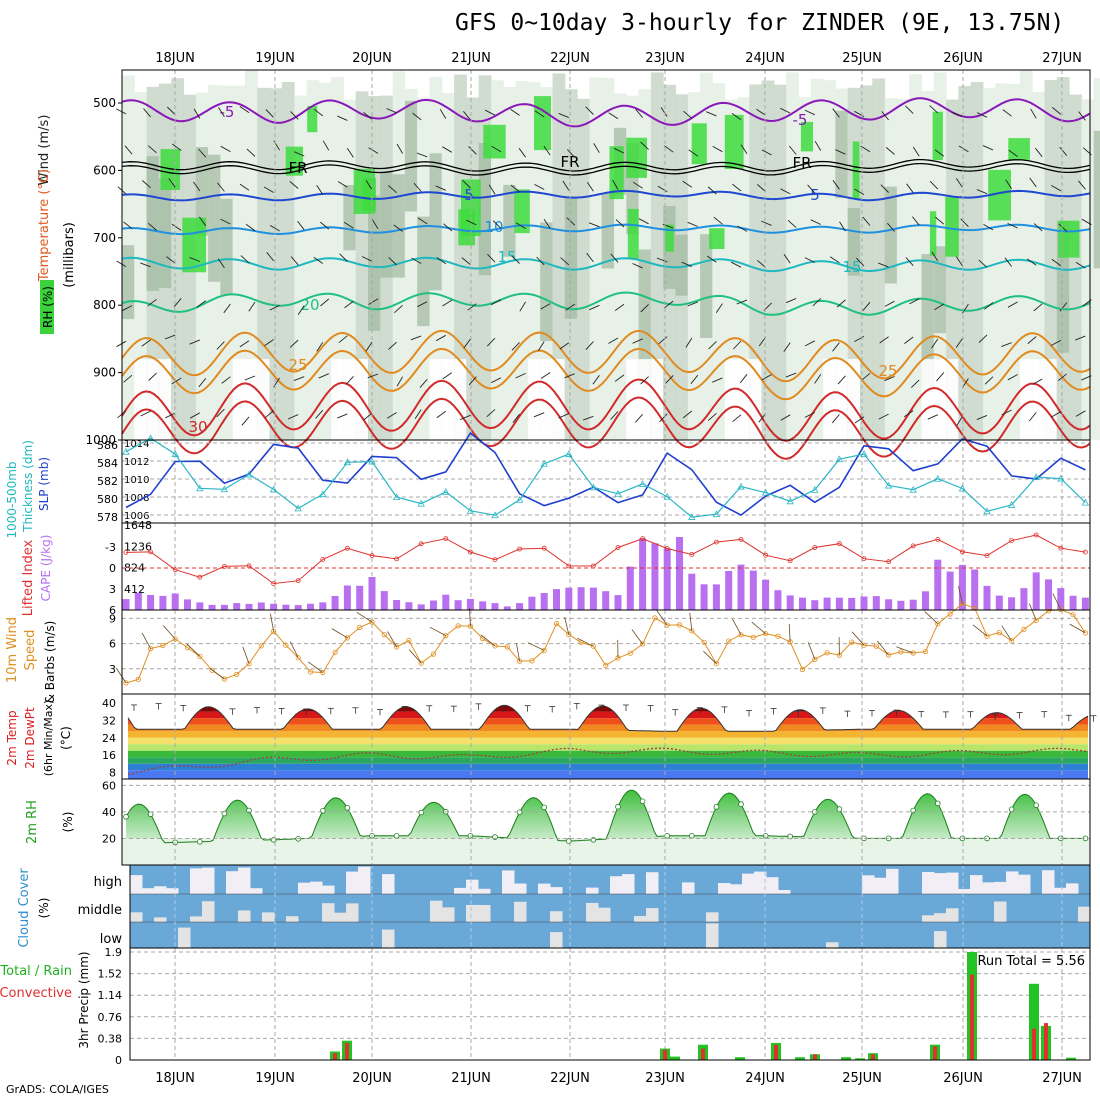  Describe the element at coordinates (606, 428) in the screenshot. I see `temperature-contour` at that location.